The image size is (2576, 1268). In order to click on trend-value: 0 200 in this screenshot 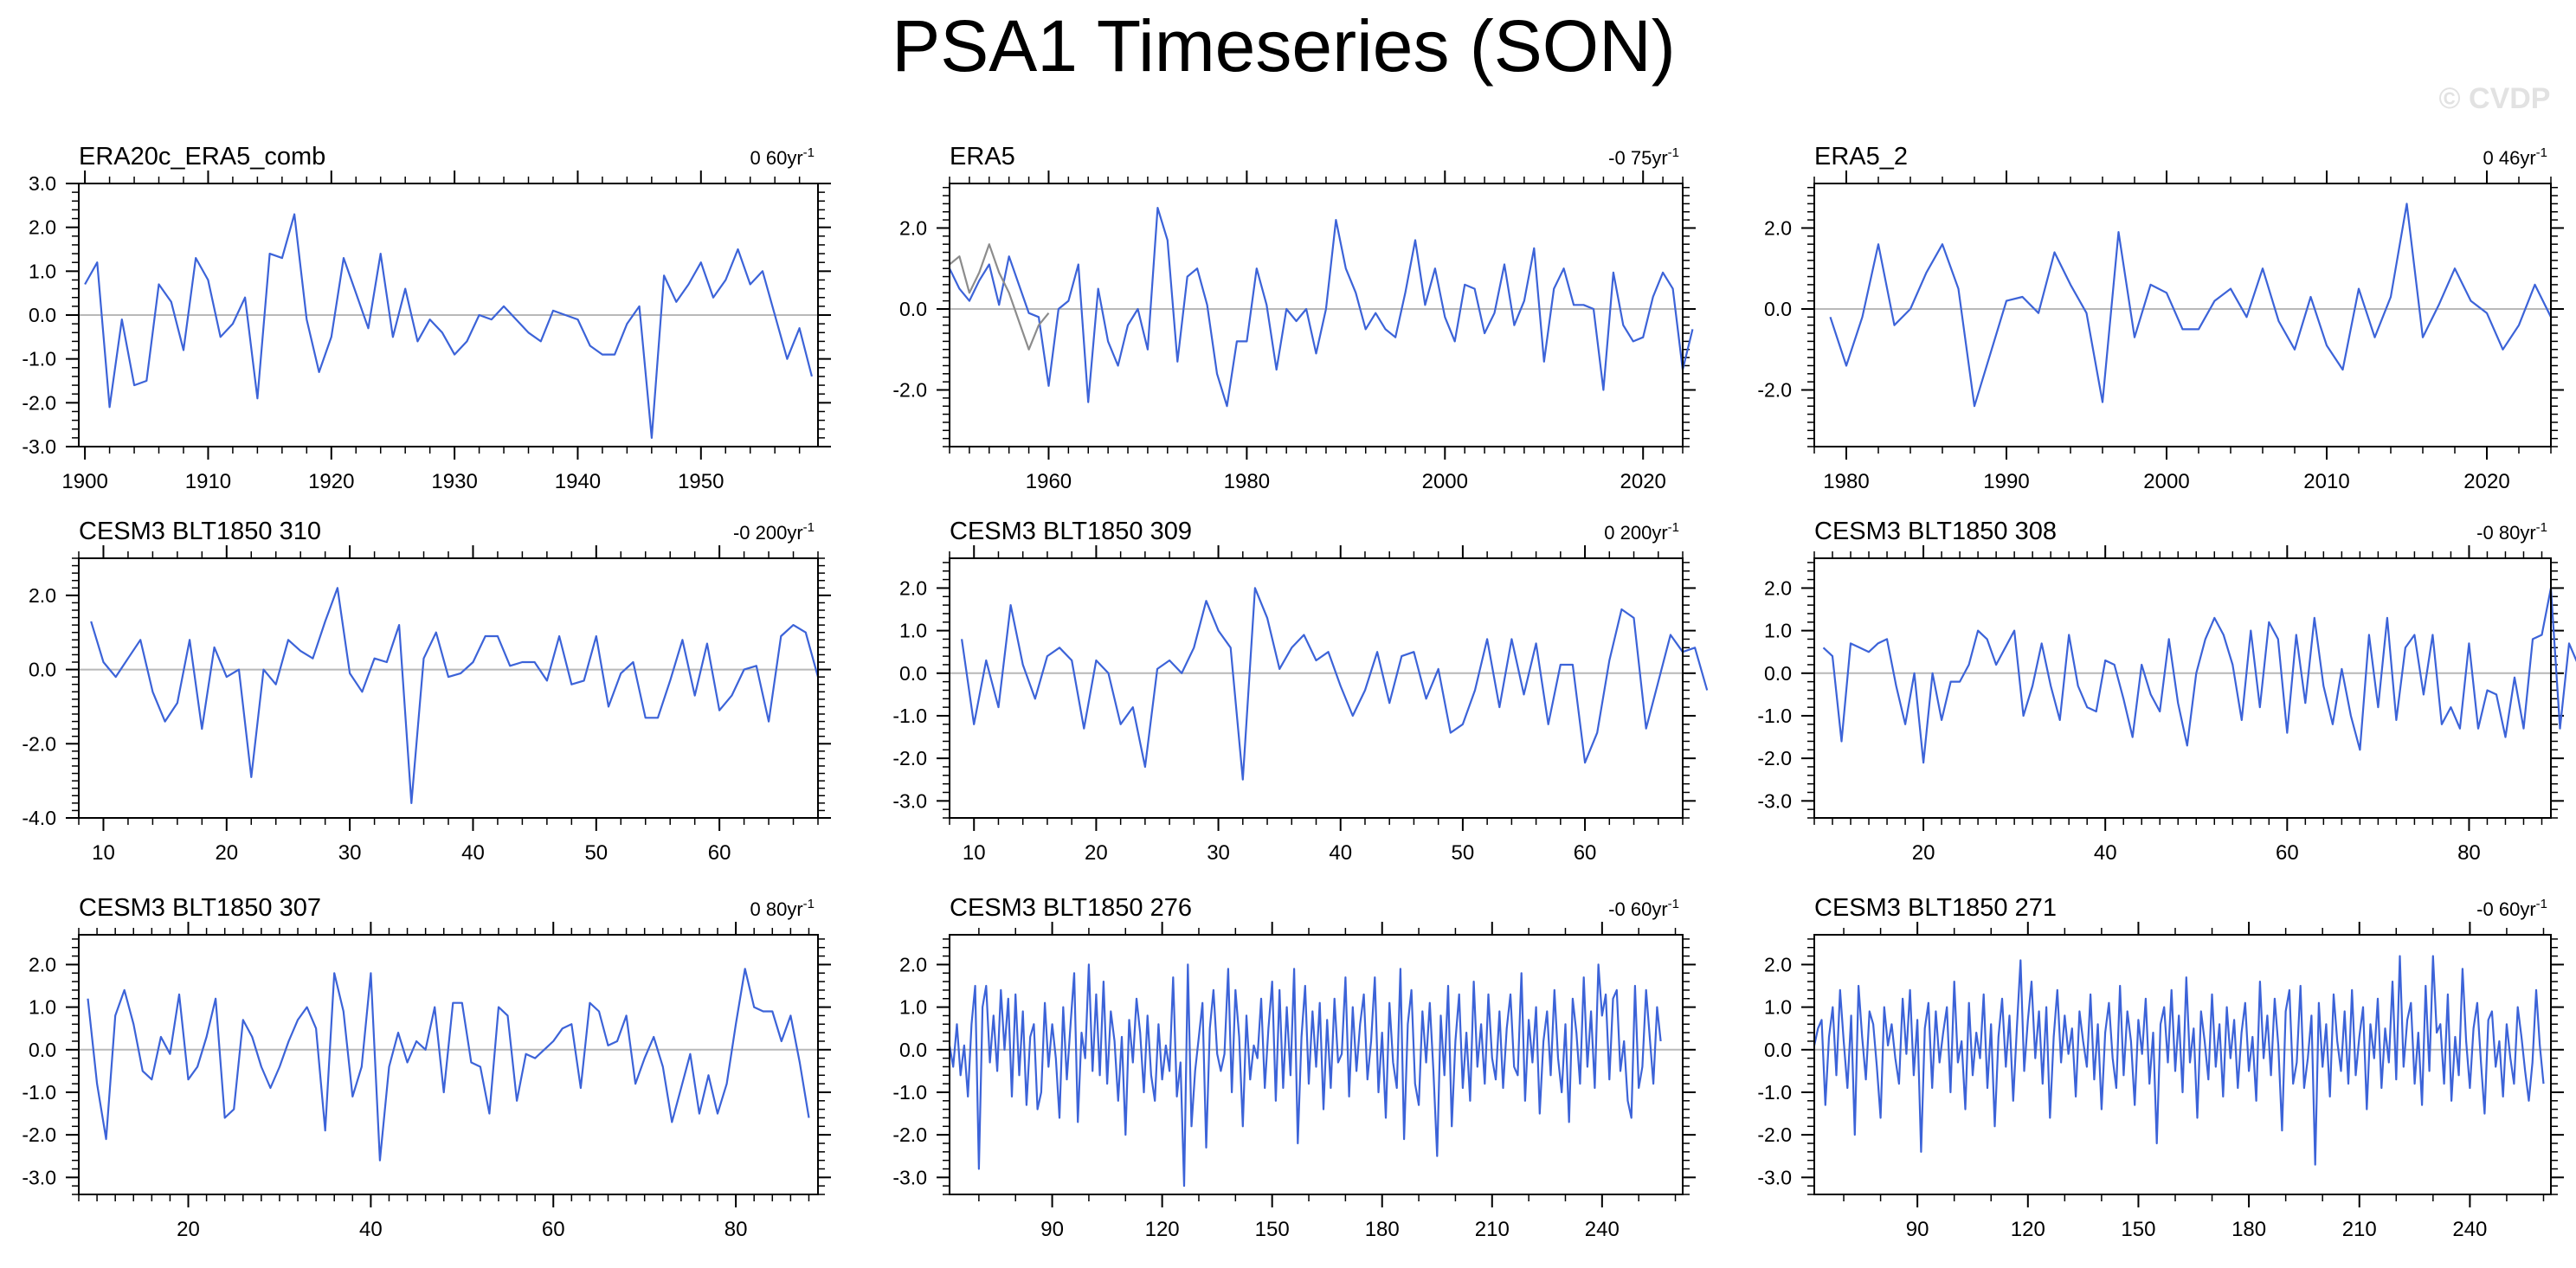, I will do `click(1628, 533)`.